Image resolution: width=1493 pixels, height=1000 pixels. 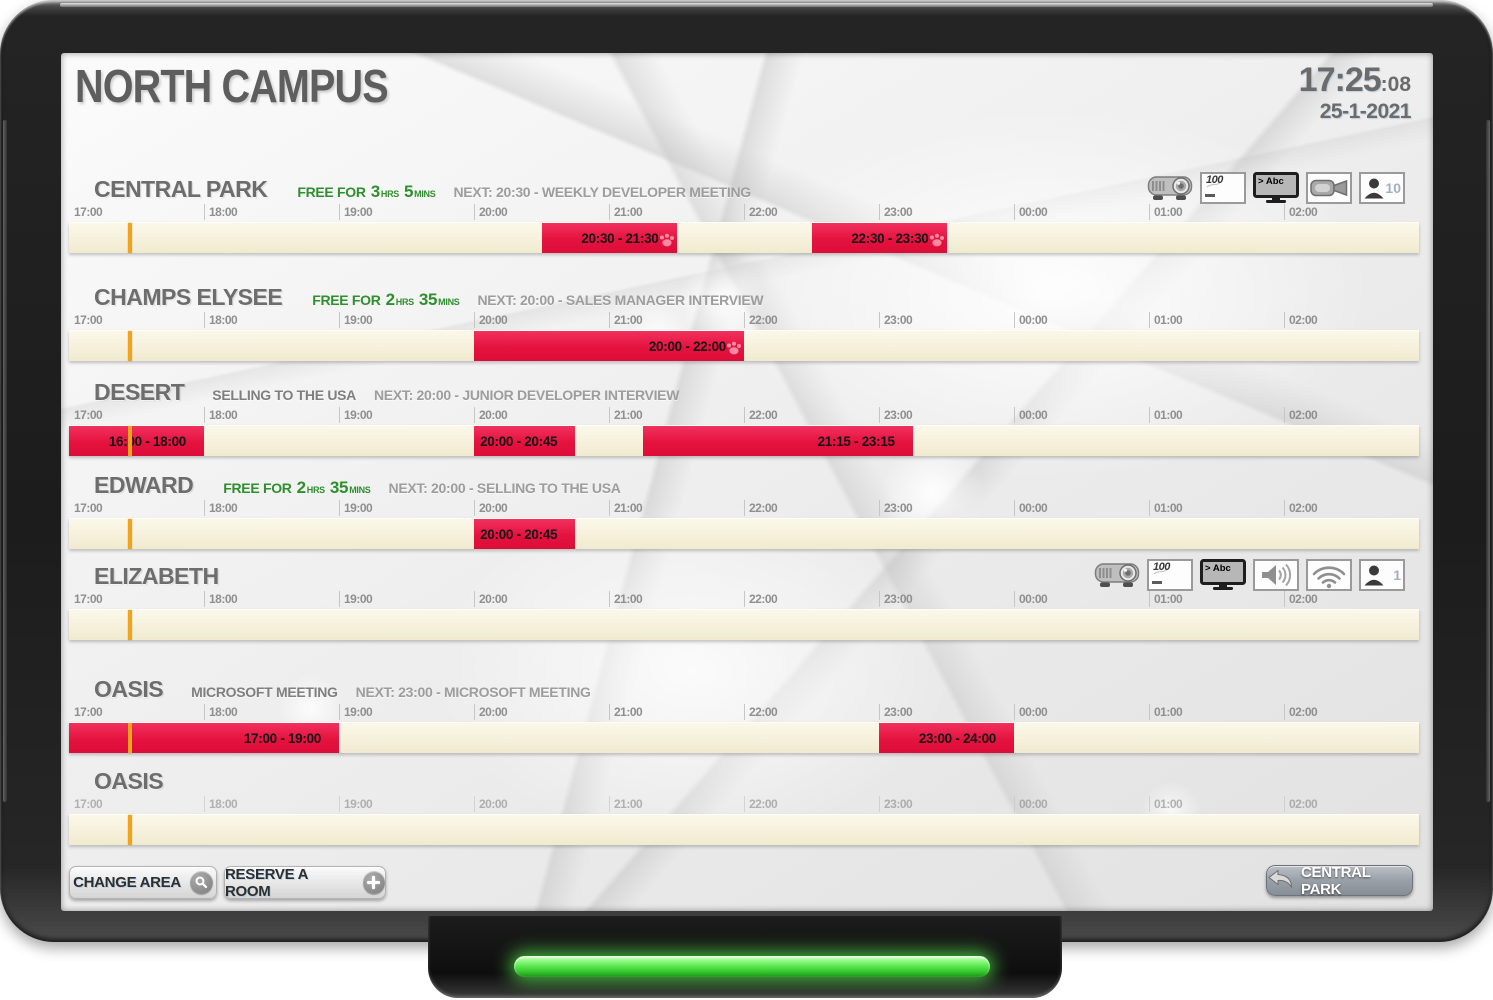 What do you see at coordinates (144, 485) in the screenshot?
I see `room-name: EDWARD` at bounding box center [144, 485].